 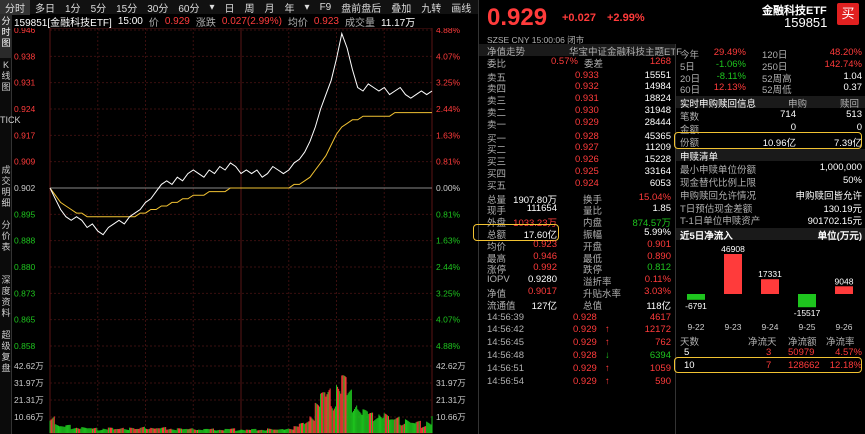 I want to click on vertical-tab: K线图, so click(x=6, y=76).